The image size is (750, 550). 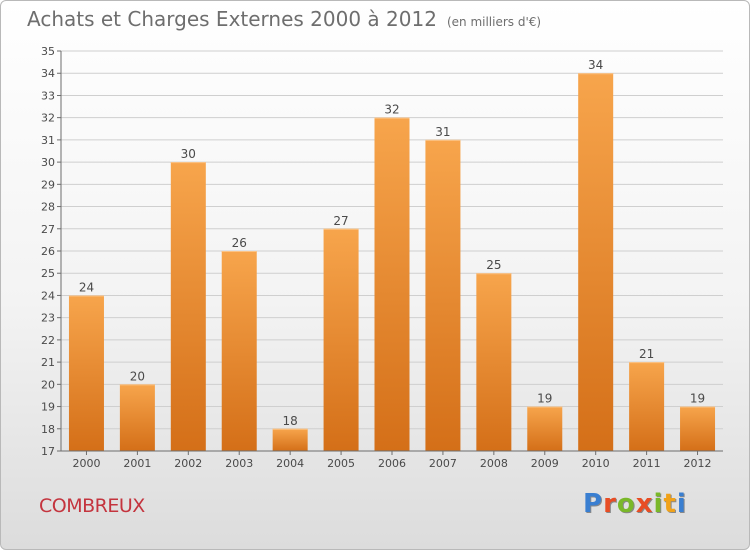 I want to click on logo-letter: o, so click(x=626, y=504).